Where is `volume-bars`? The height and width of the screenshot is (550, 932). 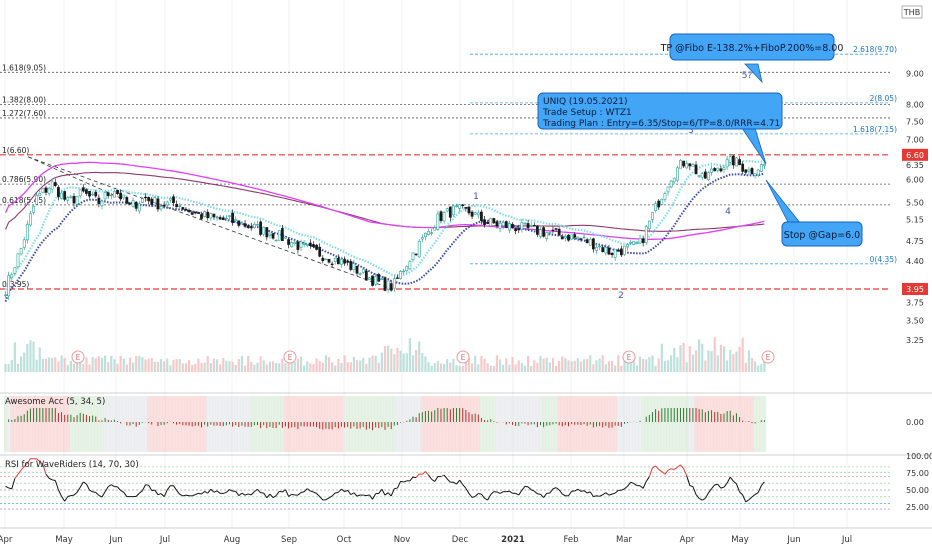 volume-bars is located at coordinates (385, 354).